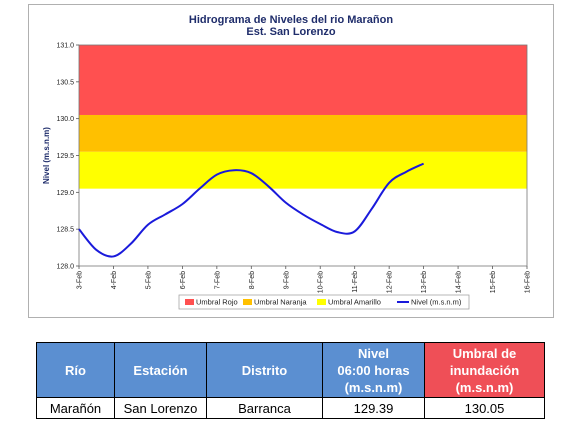 Image resolution: width=584 pixels, height=425 pixels. What do you see at coordinates (493, 282) in the screenshot?
I see `x-tick-label: 15-Feb` at bounding box center [493, 282].